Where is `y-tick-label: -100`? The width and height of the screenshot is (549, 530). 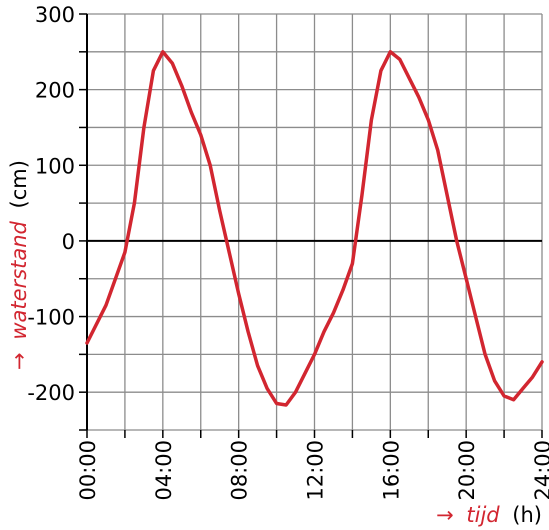 y-tick-label: -100 is located at coordinates (51, 318).